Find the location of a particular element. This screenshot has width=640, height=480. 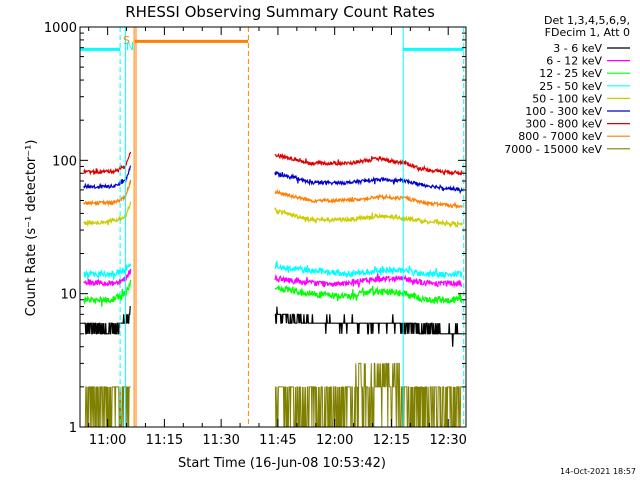

series-line-300-800-kev-after is located at coordinates (368, 164).